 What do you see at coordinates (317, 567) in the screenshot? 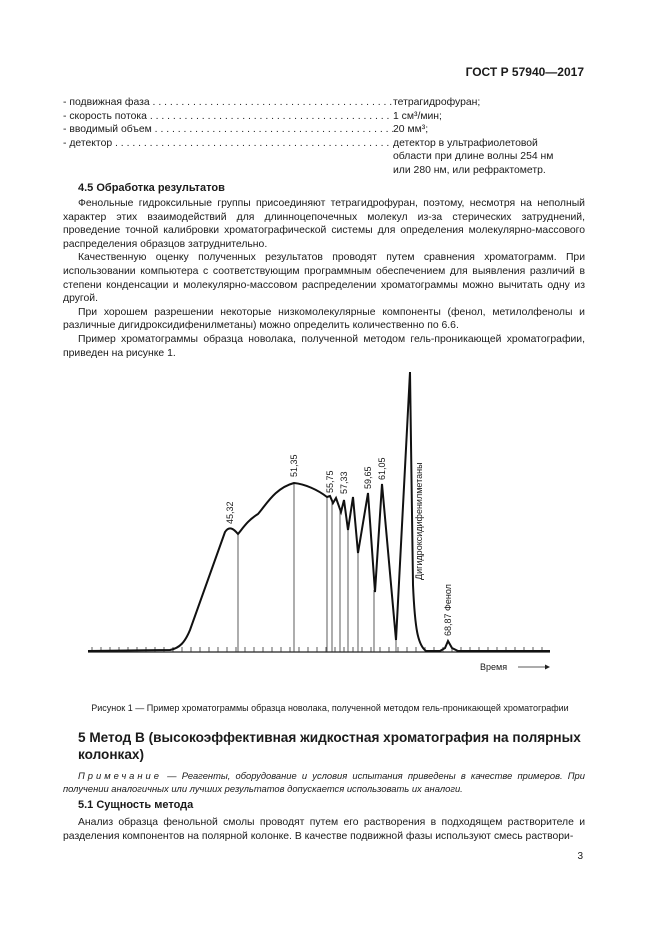
I see `drop-lines` at bounding box center [317, 567].